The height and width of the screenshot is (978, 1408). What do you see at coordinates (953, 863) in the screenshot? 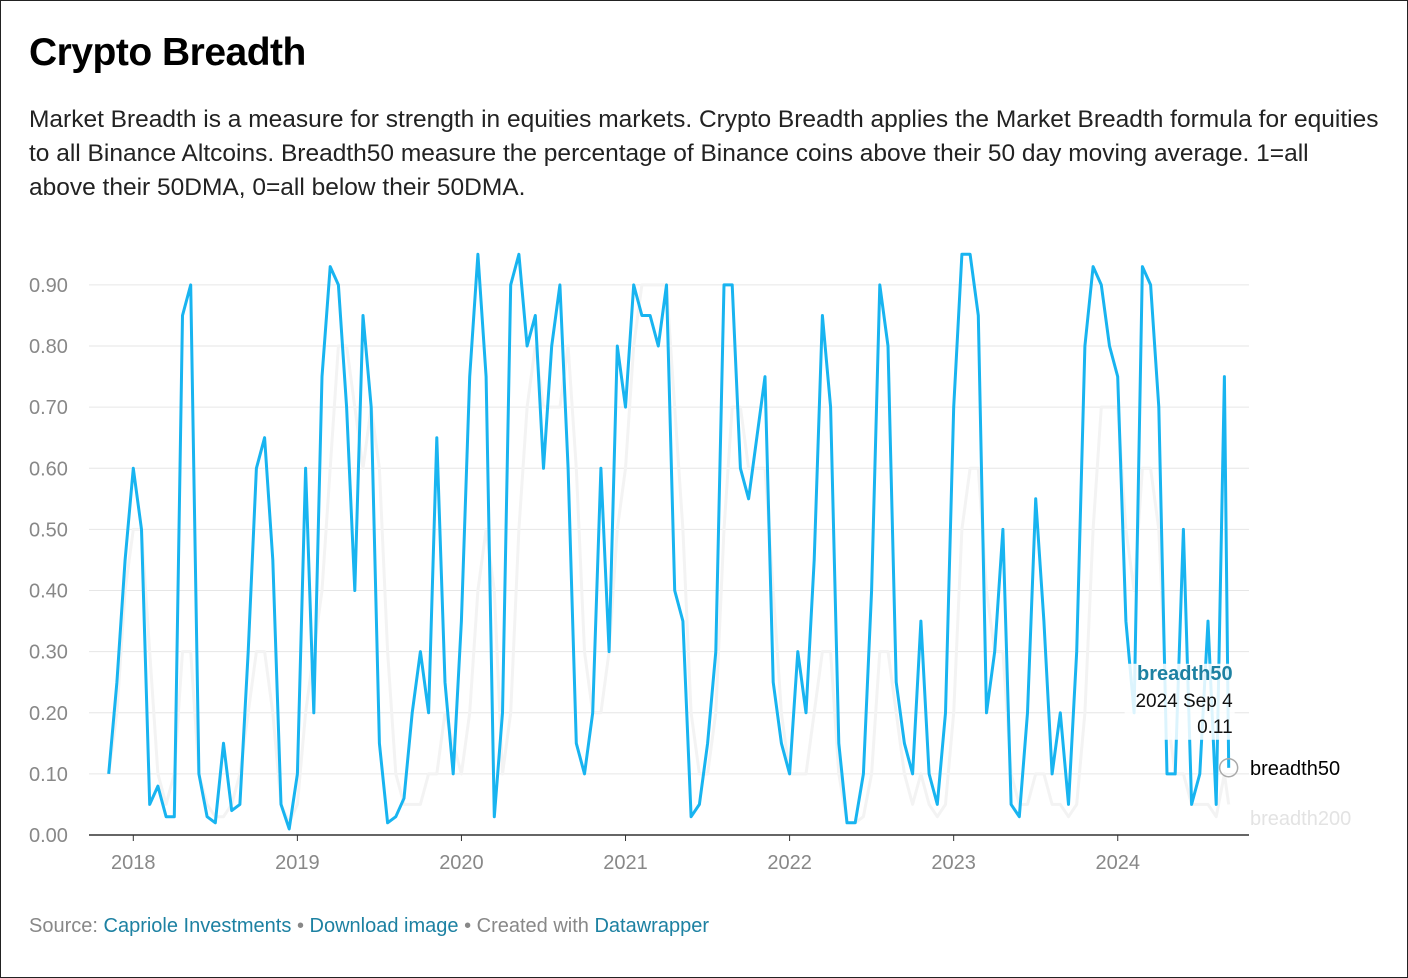
I see `x-tick-label: 2023` at bounding box center [953, 863].